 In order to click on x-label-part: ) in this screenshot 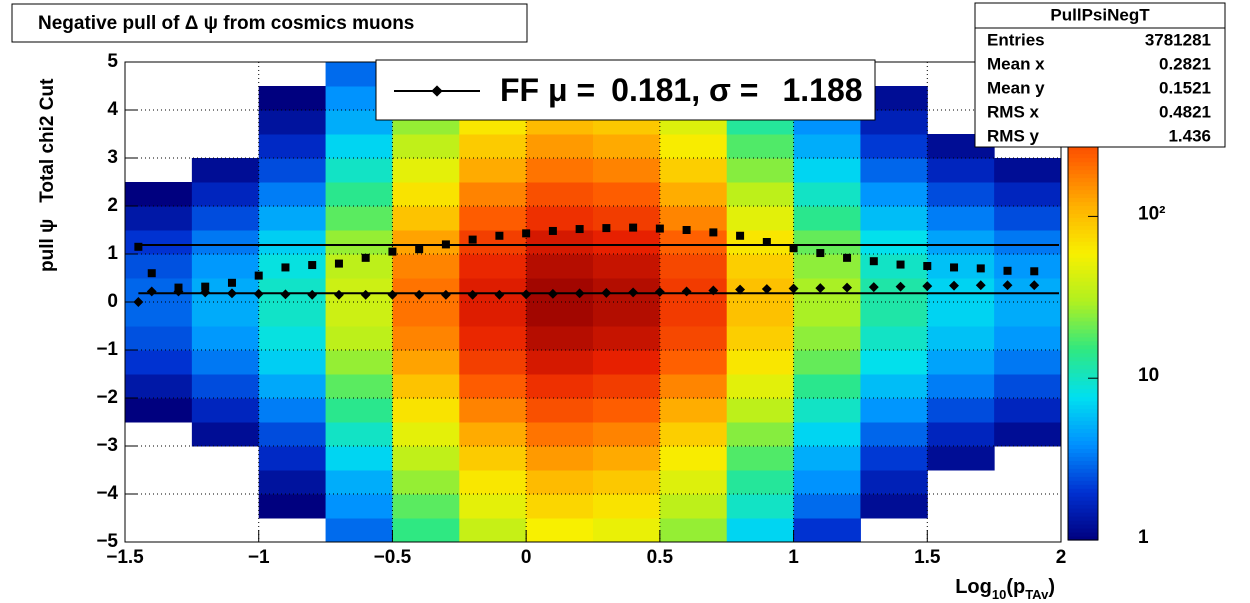, I will do `click(1051, 587)`.